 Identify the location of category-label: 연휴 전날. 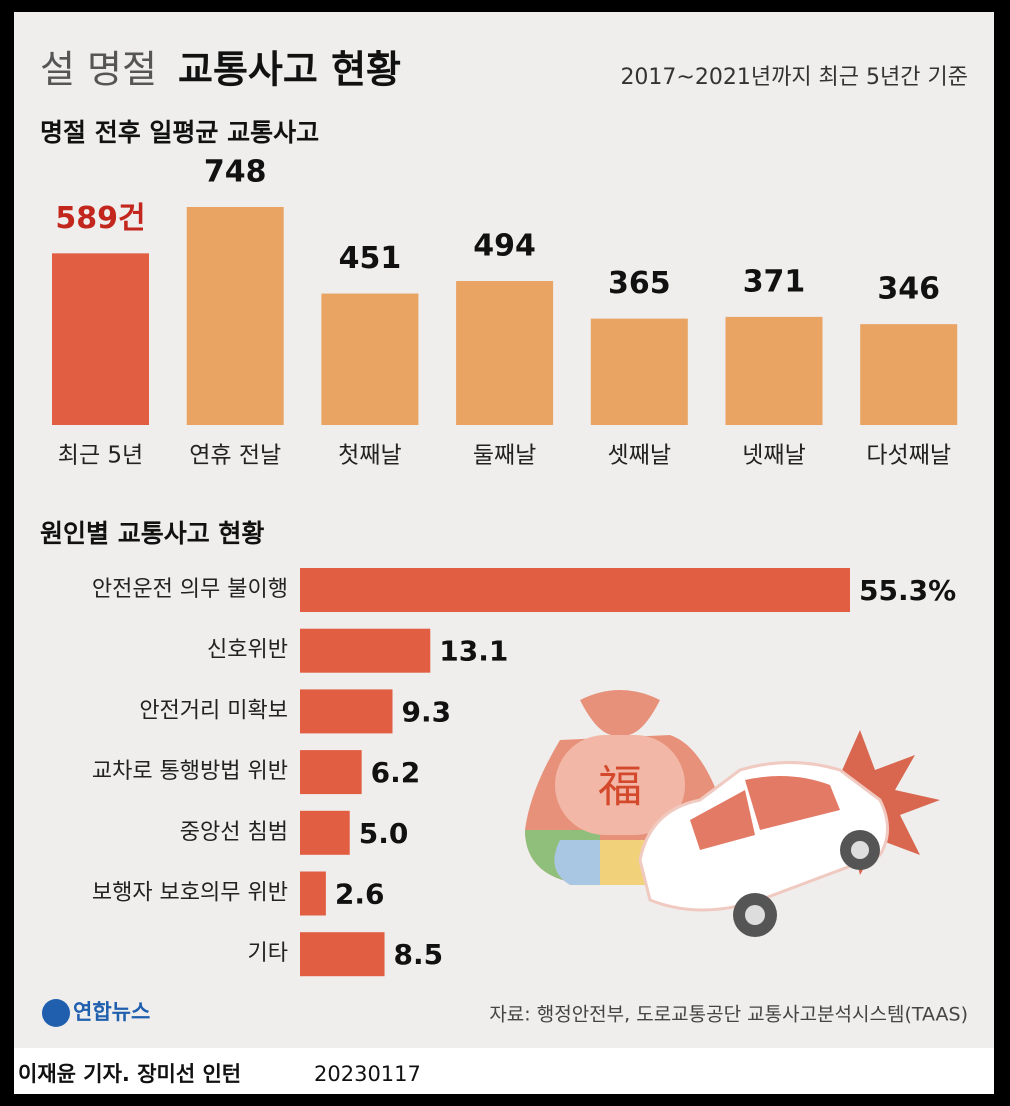
(235, 456).